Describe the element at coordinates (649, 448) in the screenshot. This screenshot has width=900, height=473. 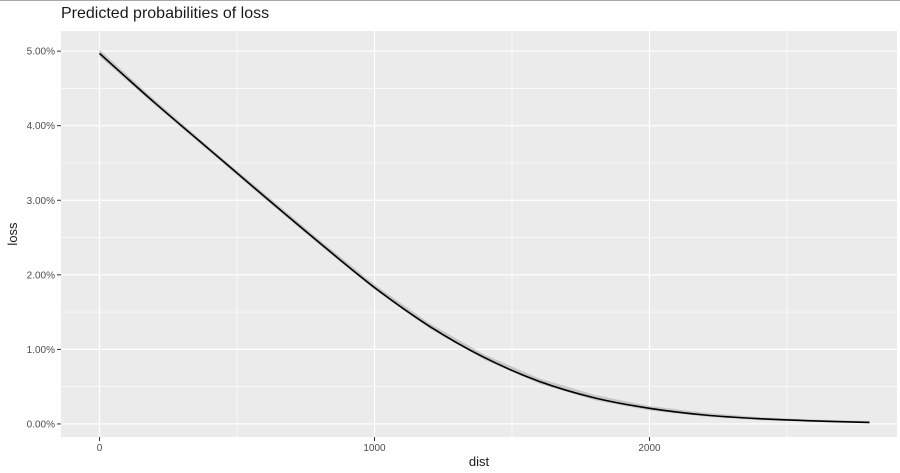
I see `x-tick-label: 2000` at that location.